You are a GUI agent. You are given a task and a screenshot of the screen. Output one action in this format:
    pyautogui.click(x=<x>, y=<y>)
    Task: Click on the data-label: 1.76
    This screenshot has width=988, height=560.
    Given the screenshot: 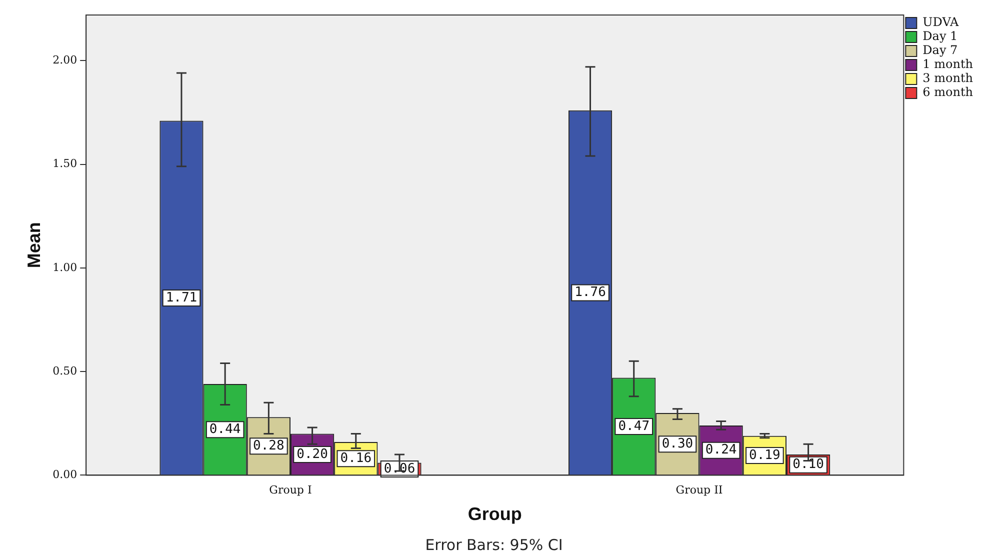 What is the action you would take?
    pyautogui.click(x=590, y=292)
    